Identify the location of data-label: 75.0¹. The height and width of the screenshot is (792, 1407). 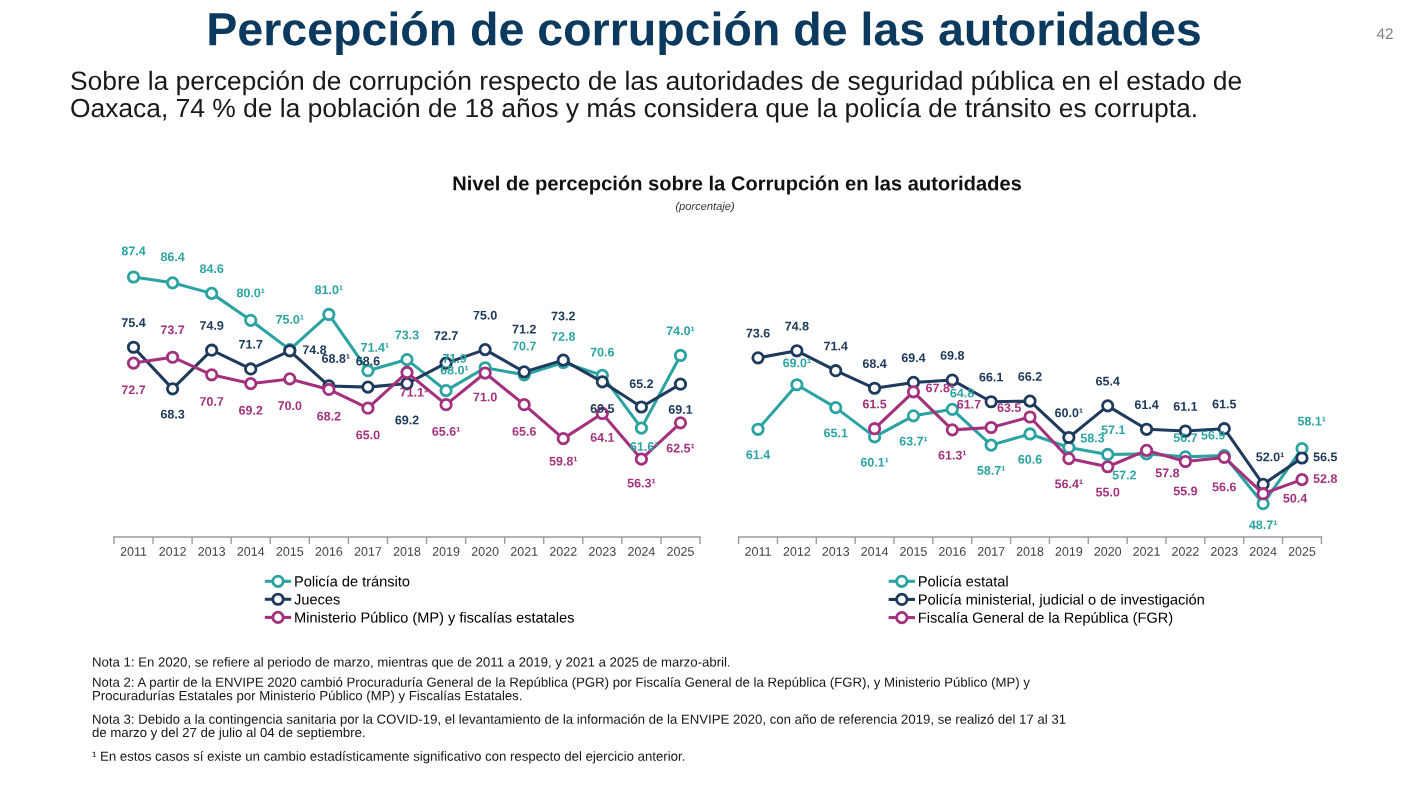
(290, 319).